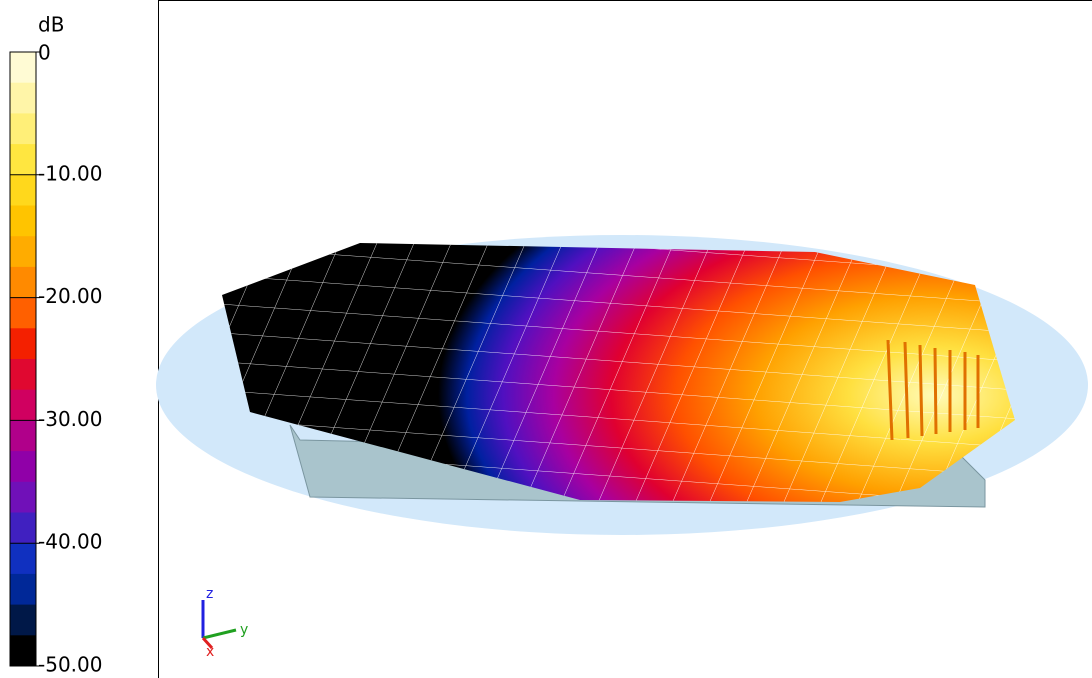  What do you see at coordinates (55, 359) in the screenshot?
I see `colorbar: 0 -10.00 -20.00 -30.00 -40.00 -50.00` at bounding box center [55, 359].